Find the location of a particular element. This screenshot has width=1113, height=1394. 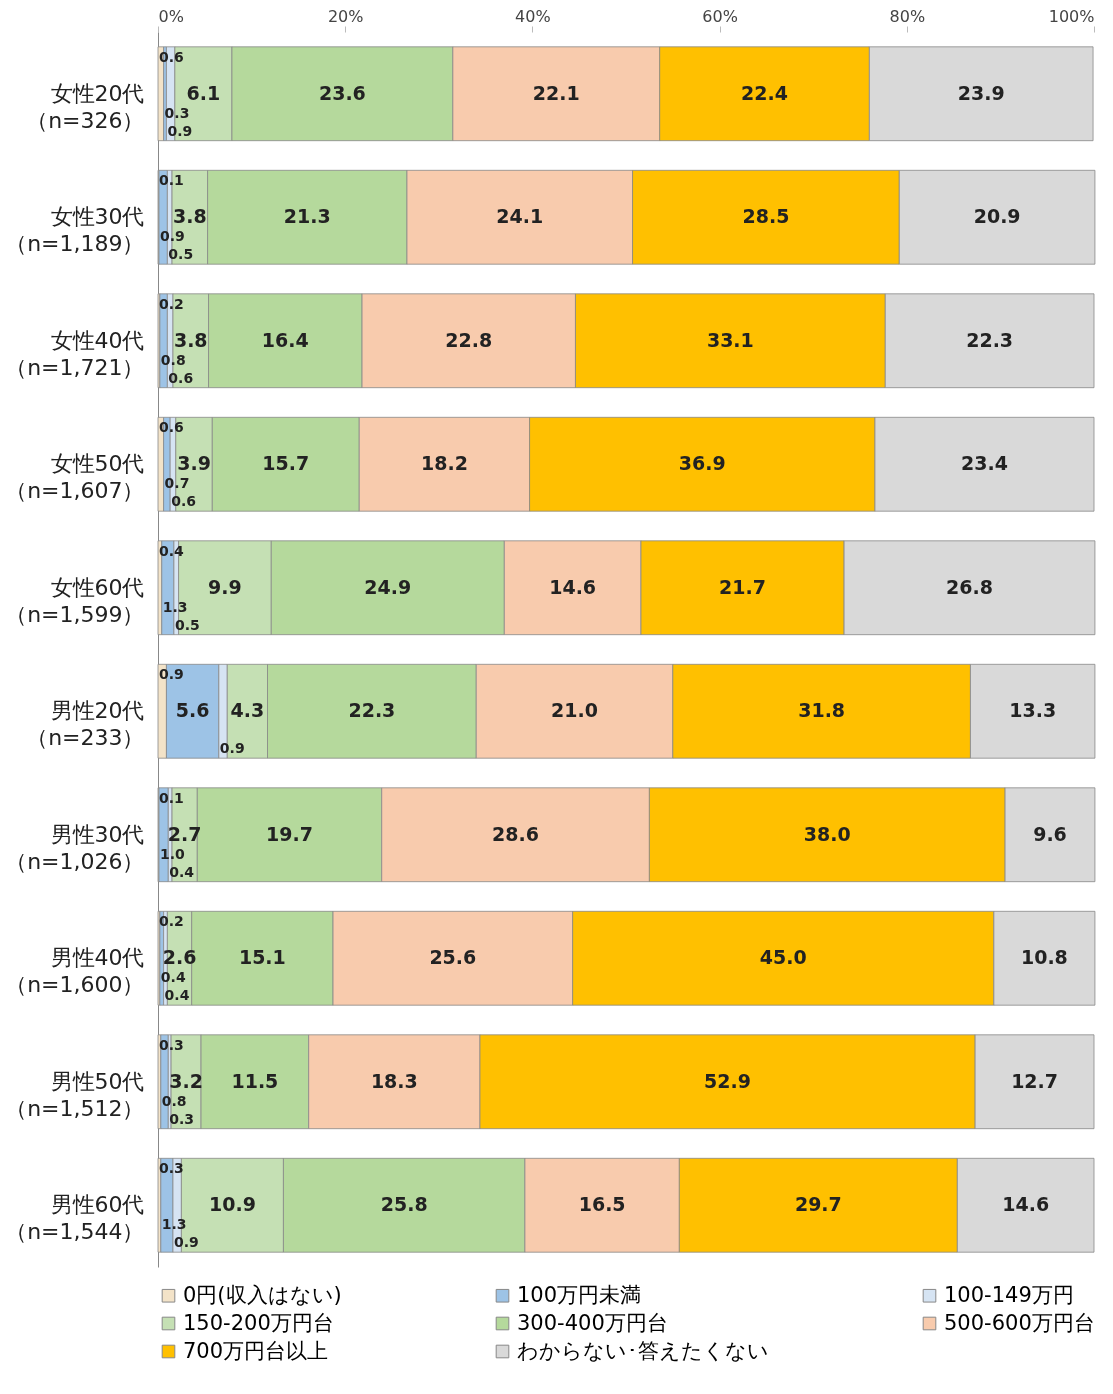

data-label: 24.1 is located at coordinates (520, 216).